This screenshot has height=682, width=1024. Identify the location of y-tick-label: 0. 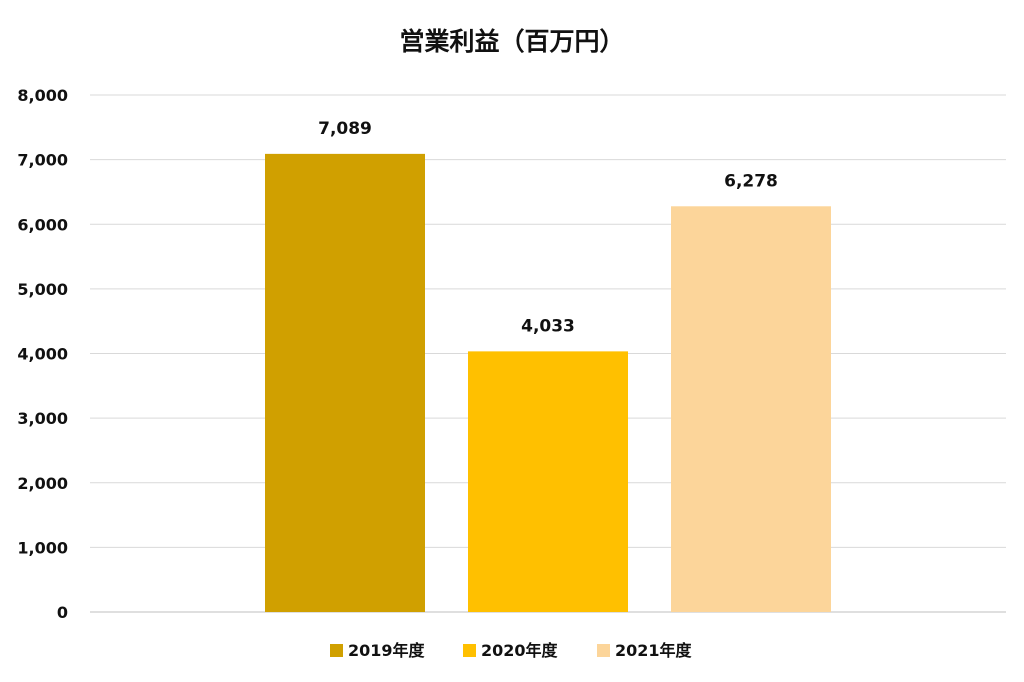
(62, 612).